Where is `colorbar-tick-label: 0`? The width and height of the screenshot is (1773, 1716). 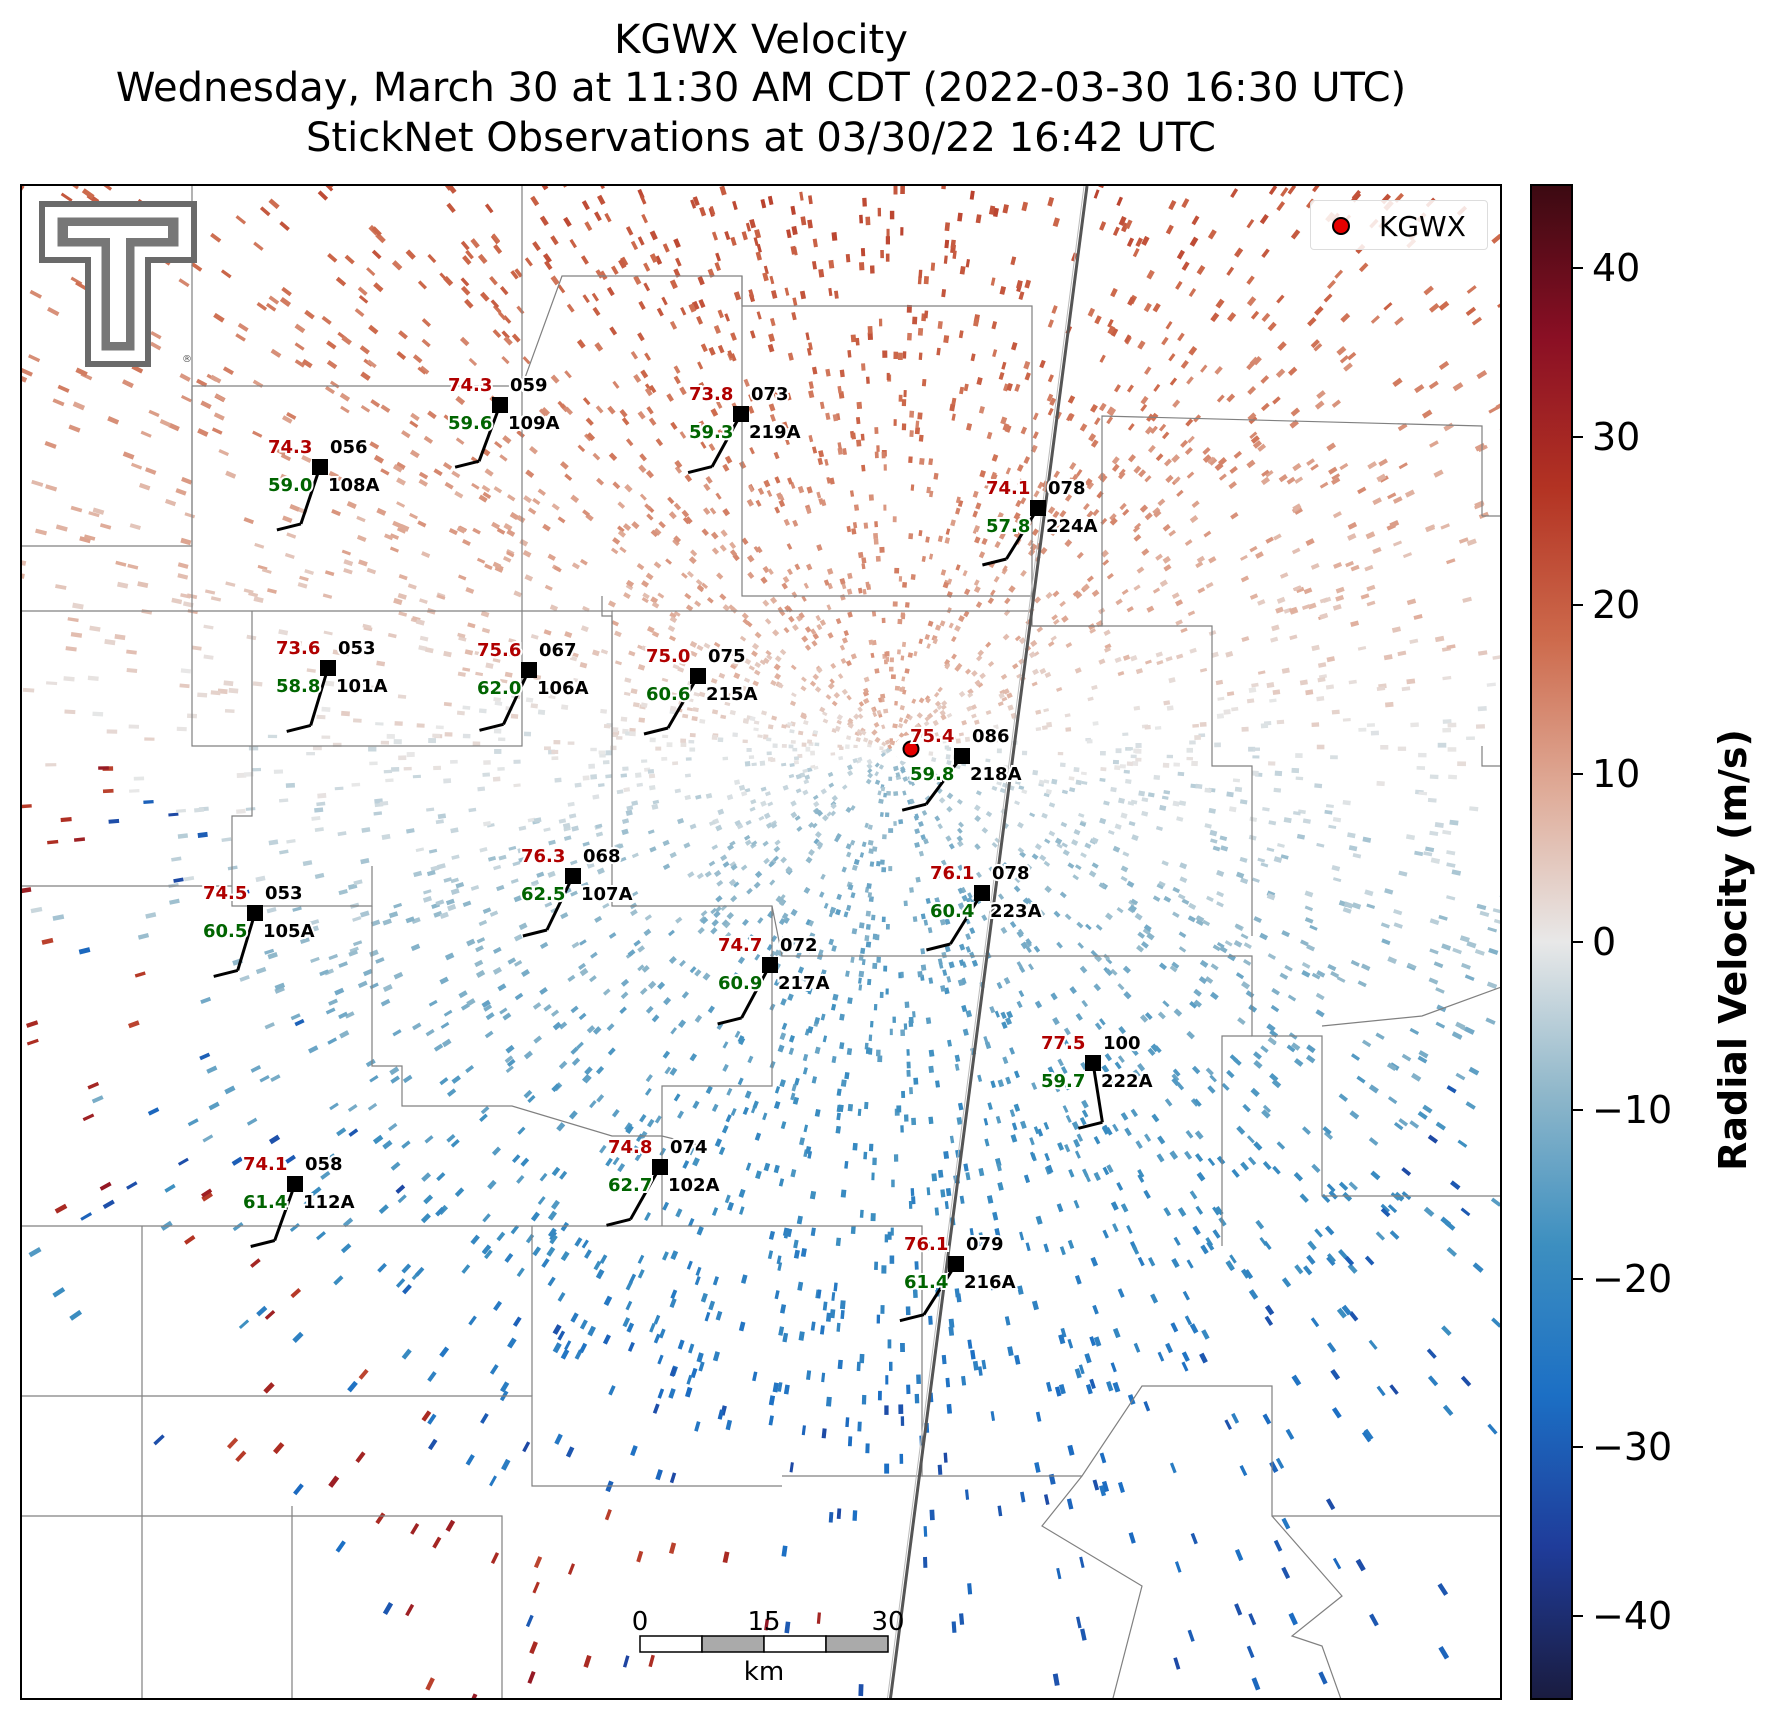
colorbar-tick-label: 0 is located at coordinates (1604, 942).